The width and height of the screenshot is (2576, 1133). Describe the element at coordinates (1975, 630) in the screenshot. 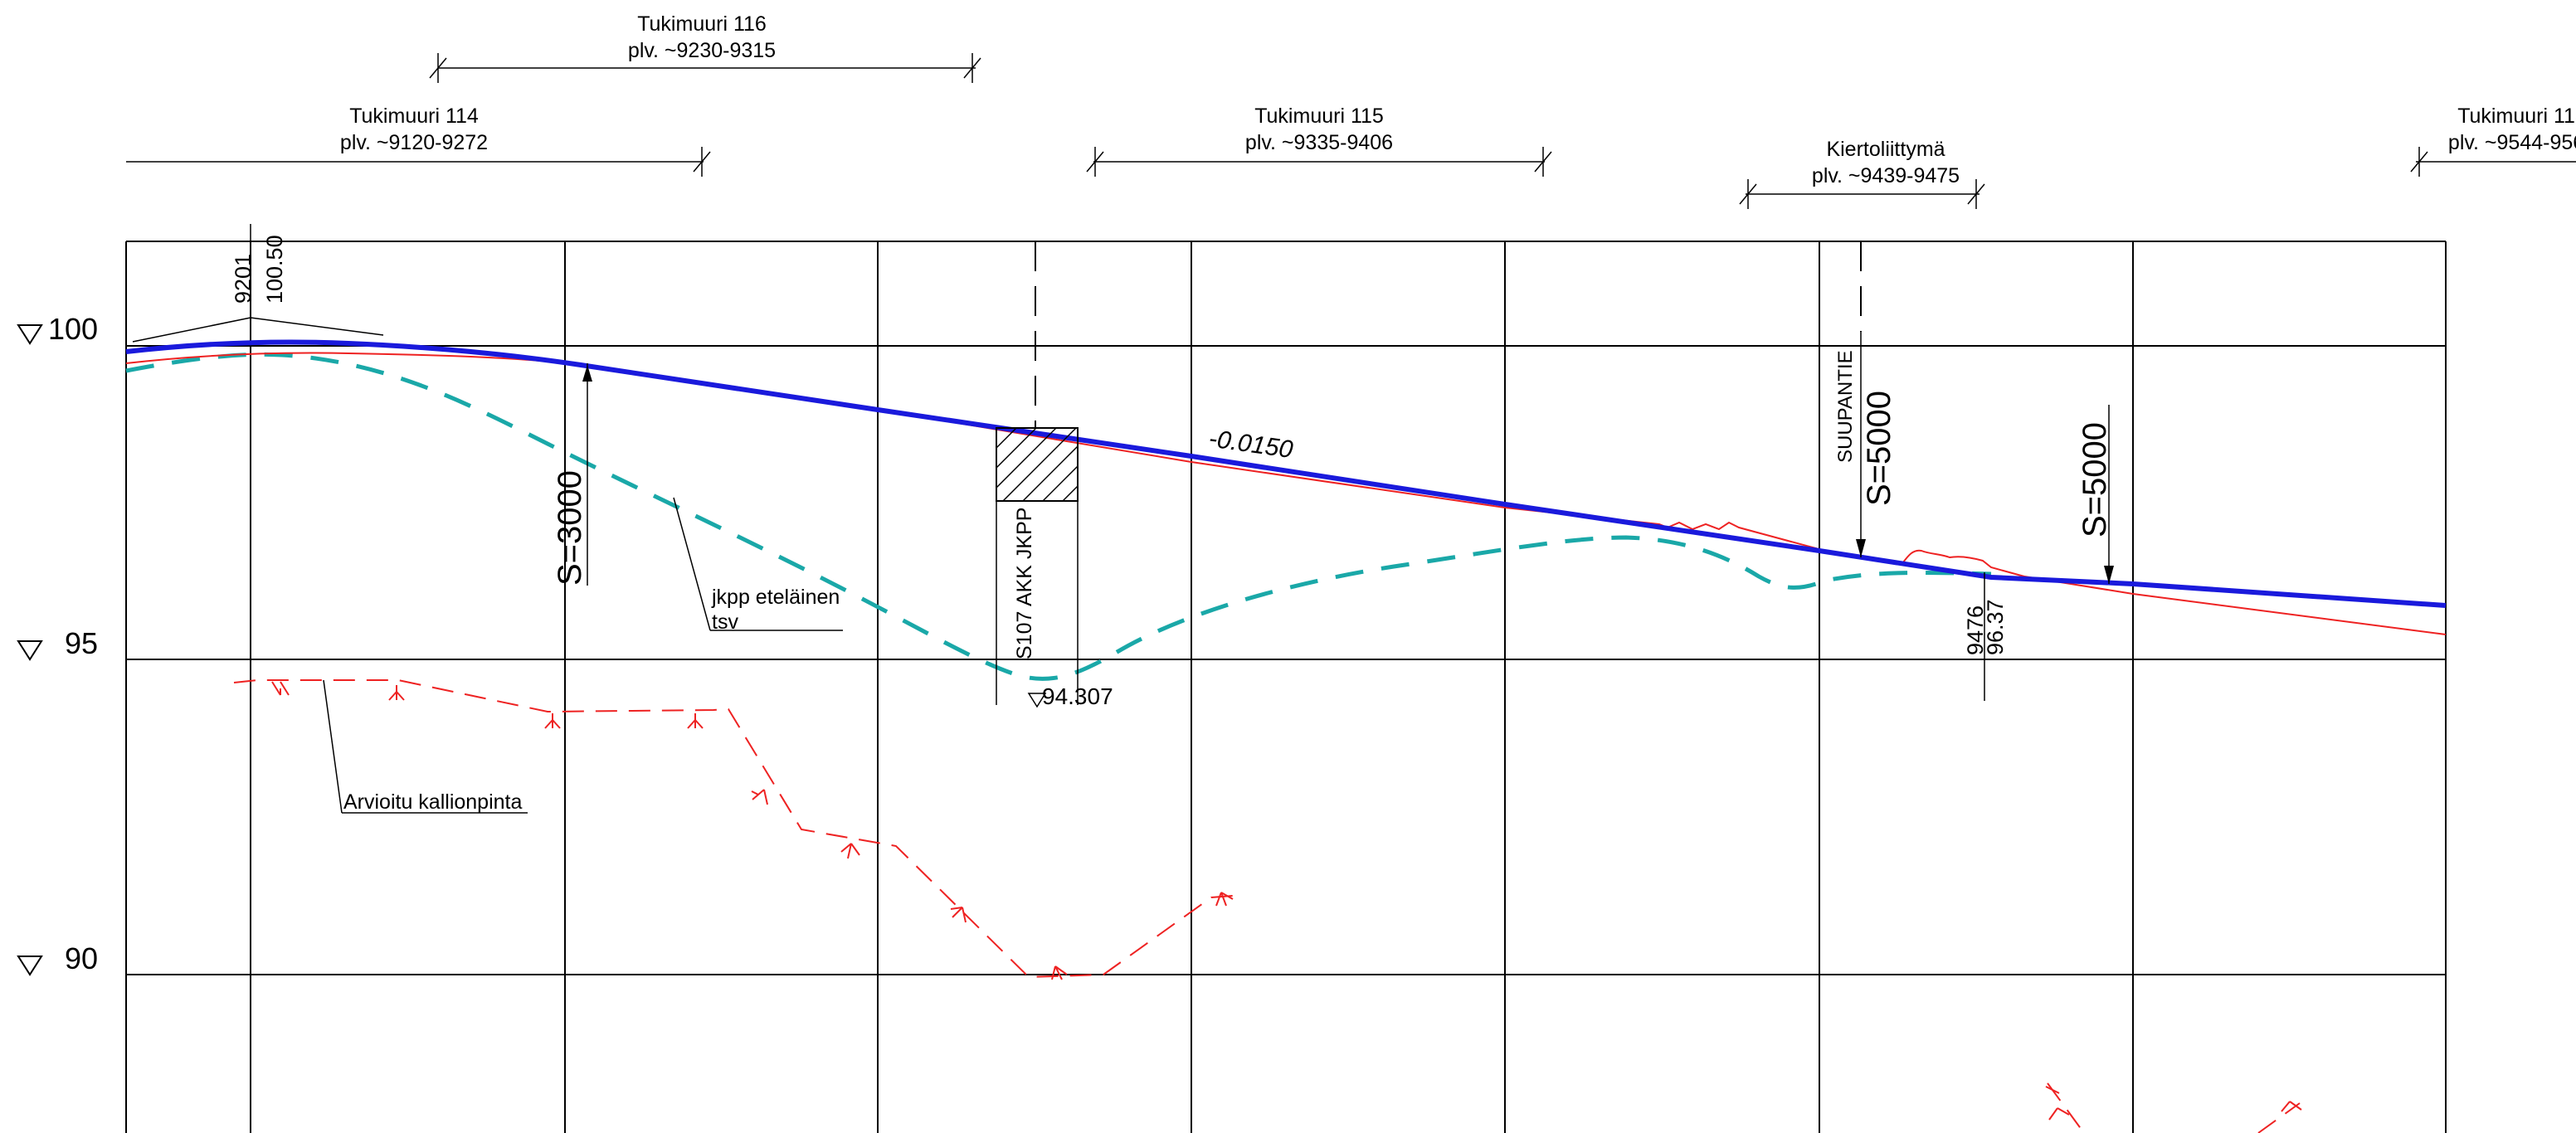

I see `station-number: 9476` at that location.